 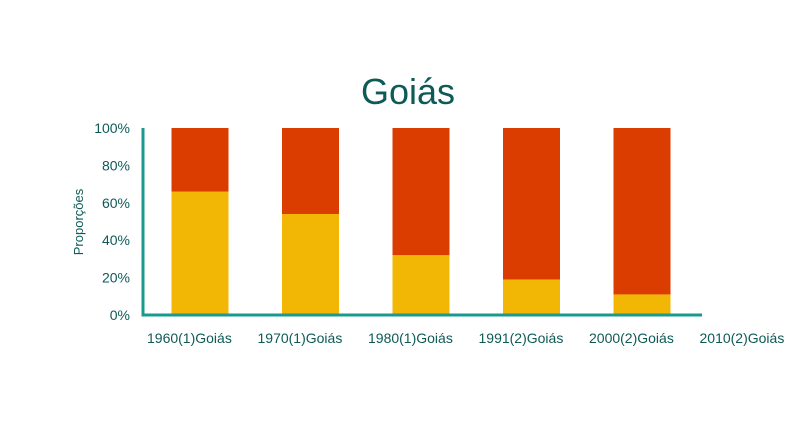 What do you see at coordinates (78, 221) in the screenshot?
I see `y-axis-title: Proporções` at bounding box center [78, 221].